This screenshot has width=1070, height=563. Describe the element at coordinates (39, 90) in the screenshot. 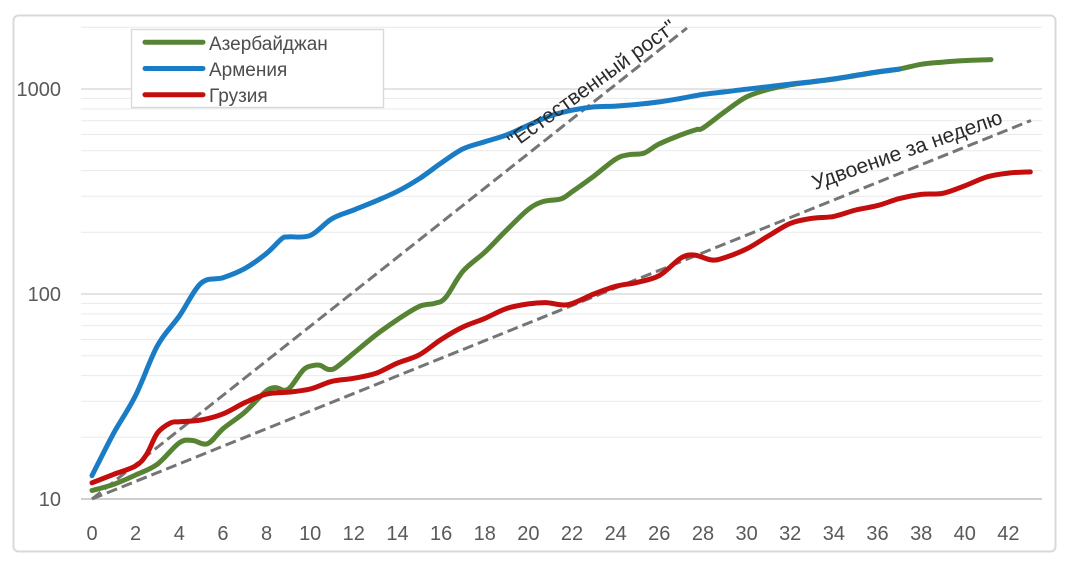

I see `svg-text: 1000` at that location.